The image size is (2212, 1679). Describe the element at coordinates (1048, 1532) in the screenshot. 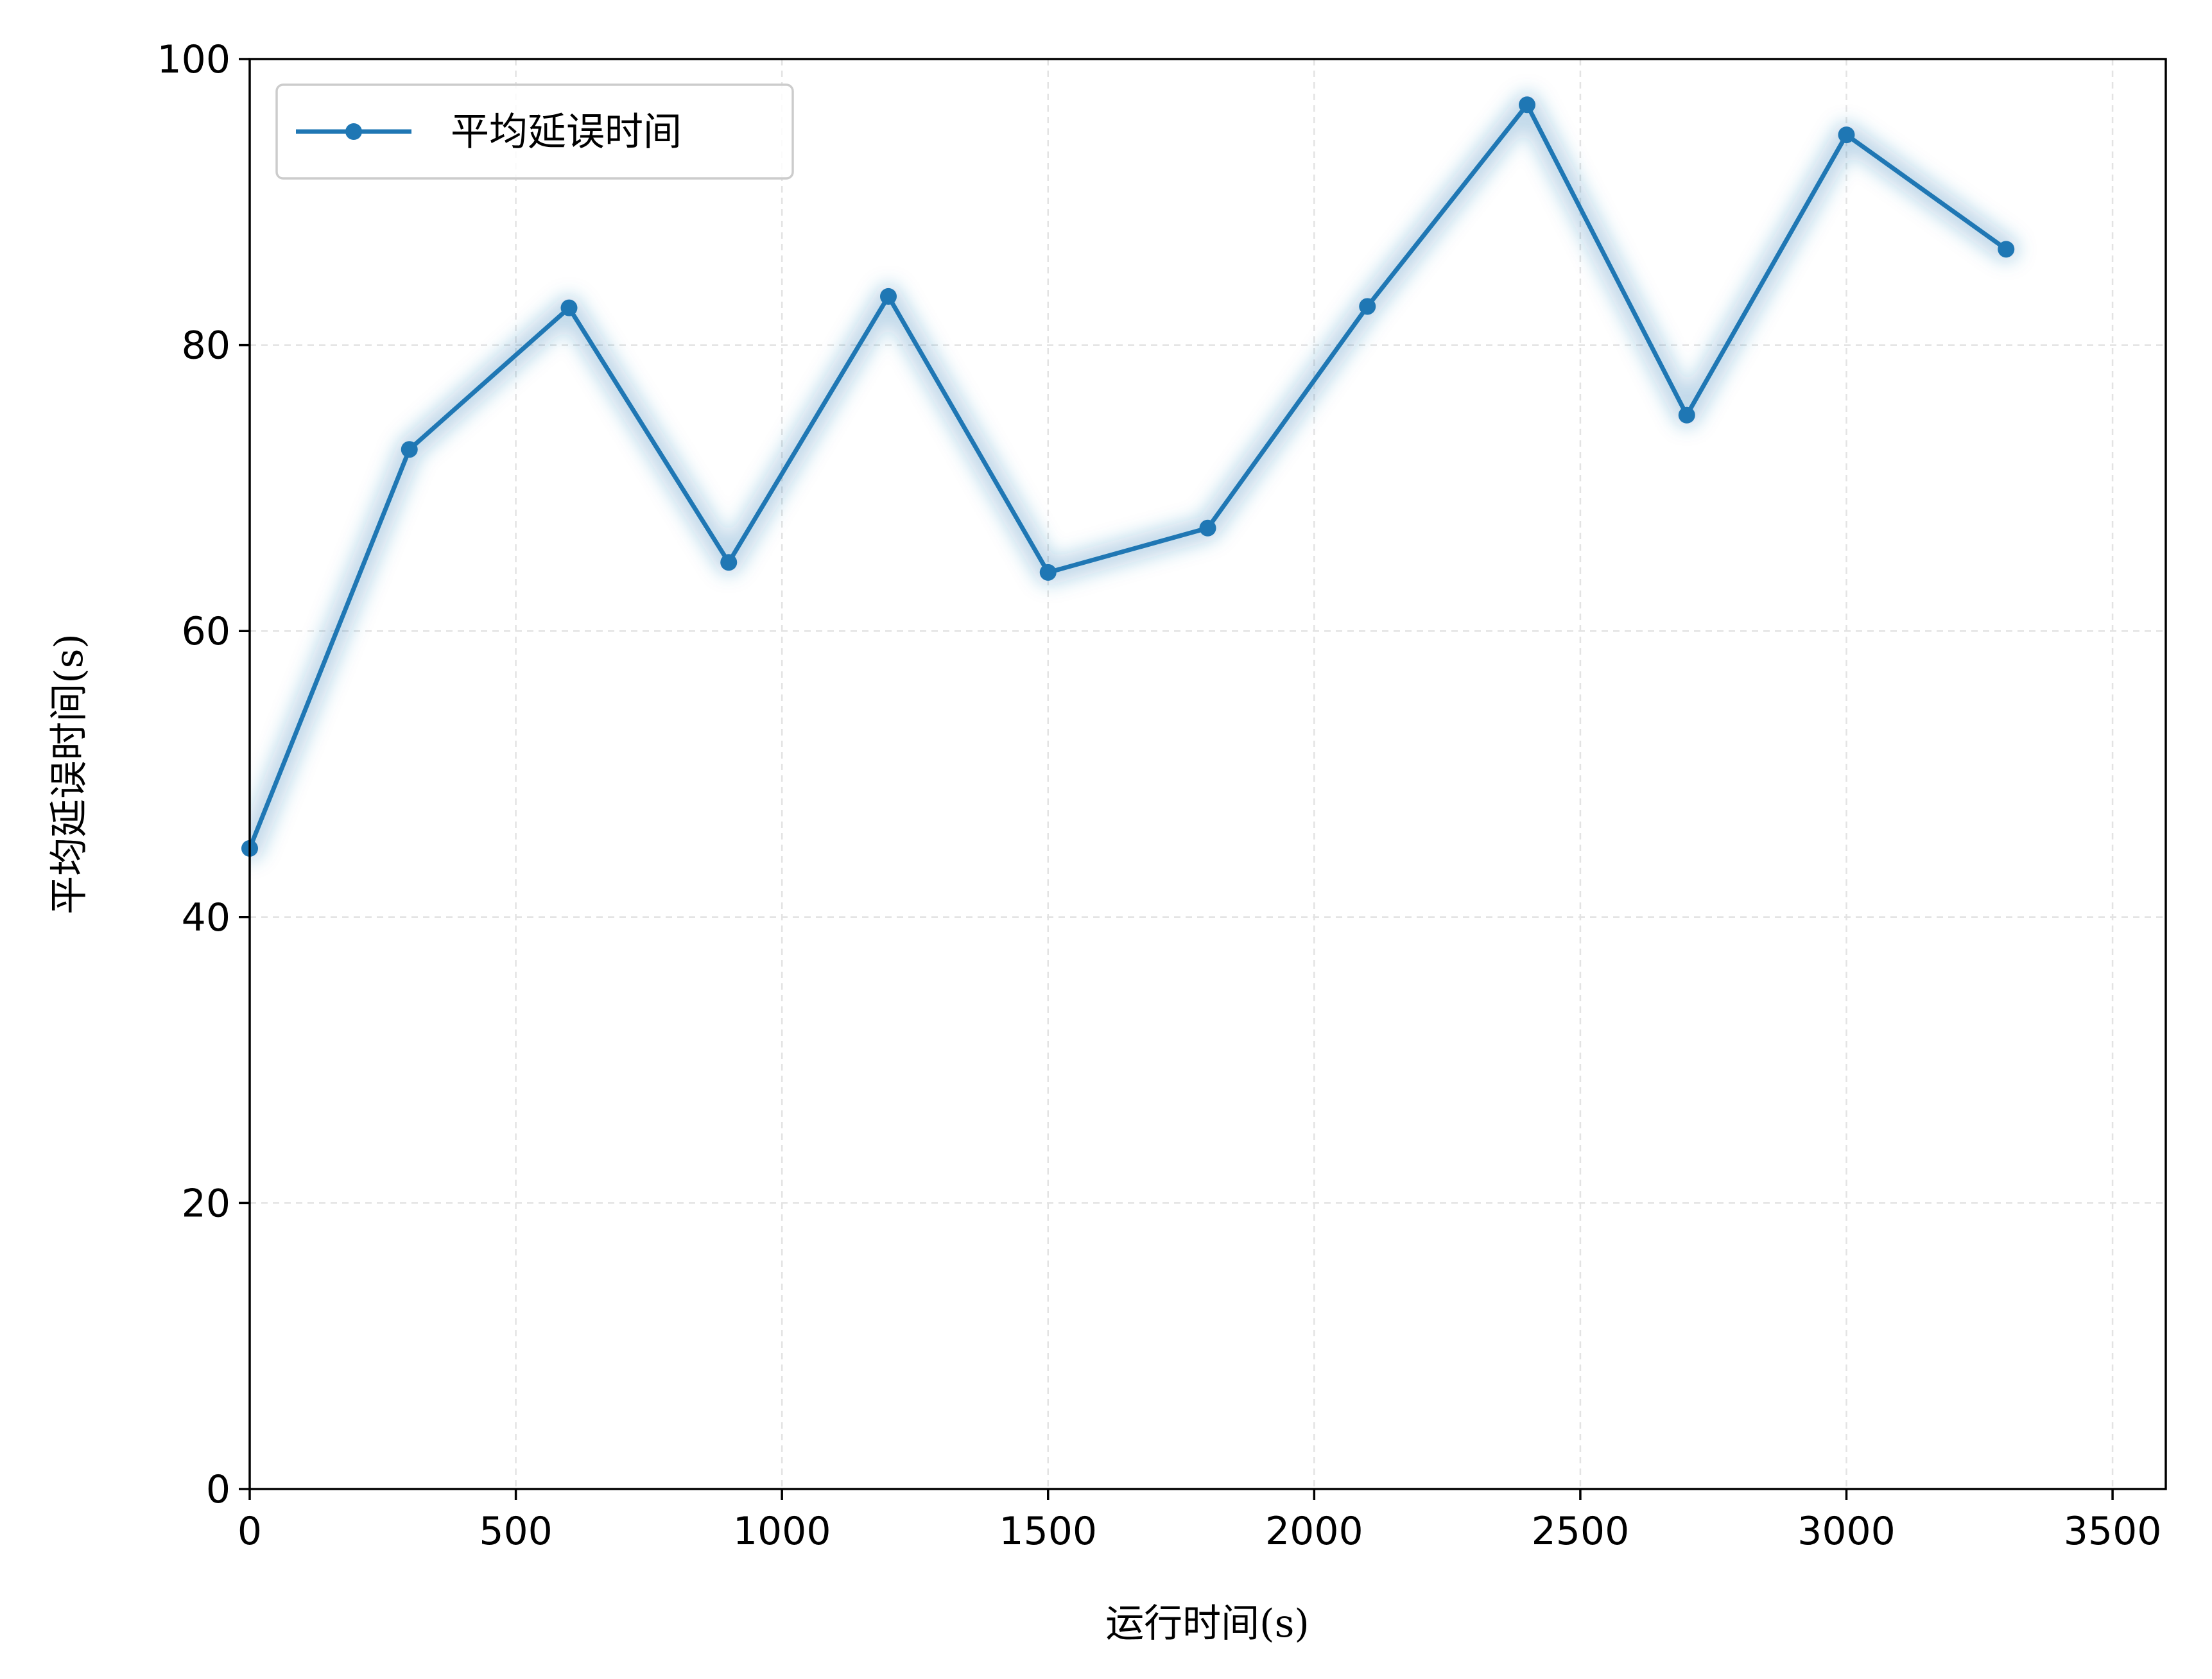

I see `x-tick-label: 1500` at that location.